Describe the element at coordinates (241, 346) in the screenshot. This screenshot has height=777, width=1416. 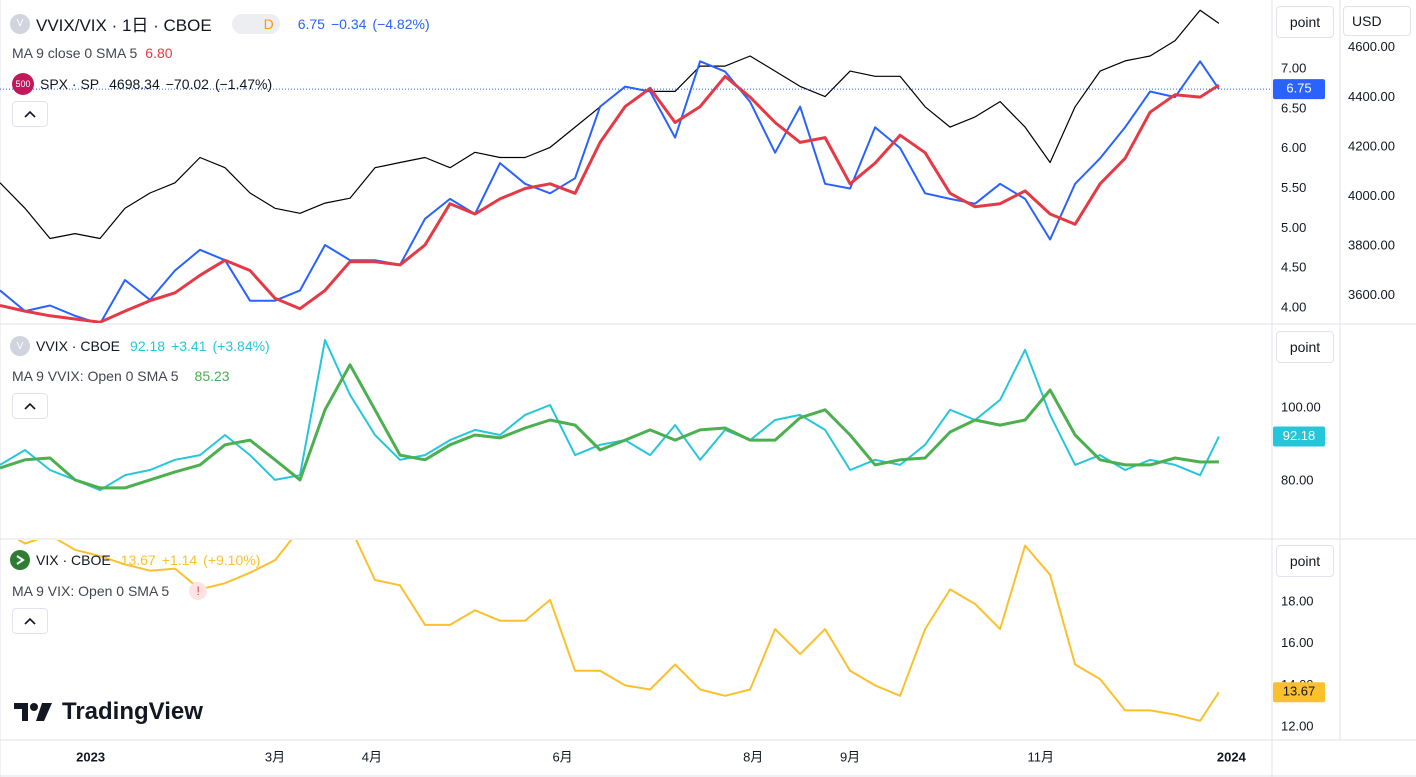
I see `legend-change-pct: (+3.84%)` at that location.